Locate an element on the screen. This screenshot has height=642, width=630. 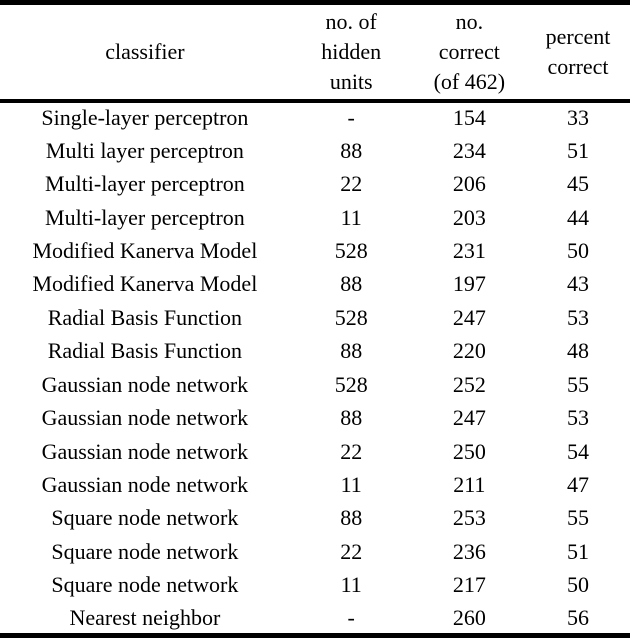
no-correct-cell: 260 is located at coordinates (469, 617).